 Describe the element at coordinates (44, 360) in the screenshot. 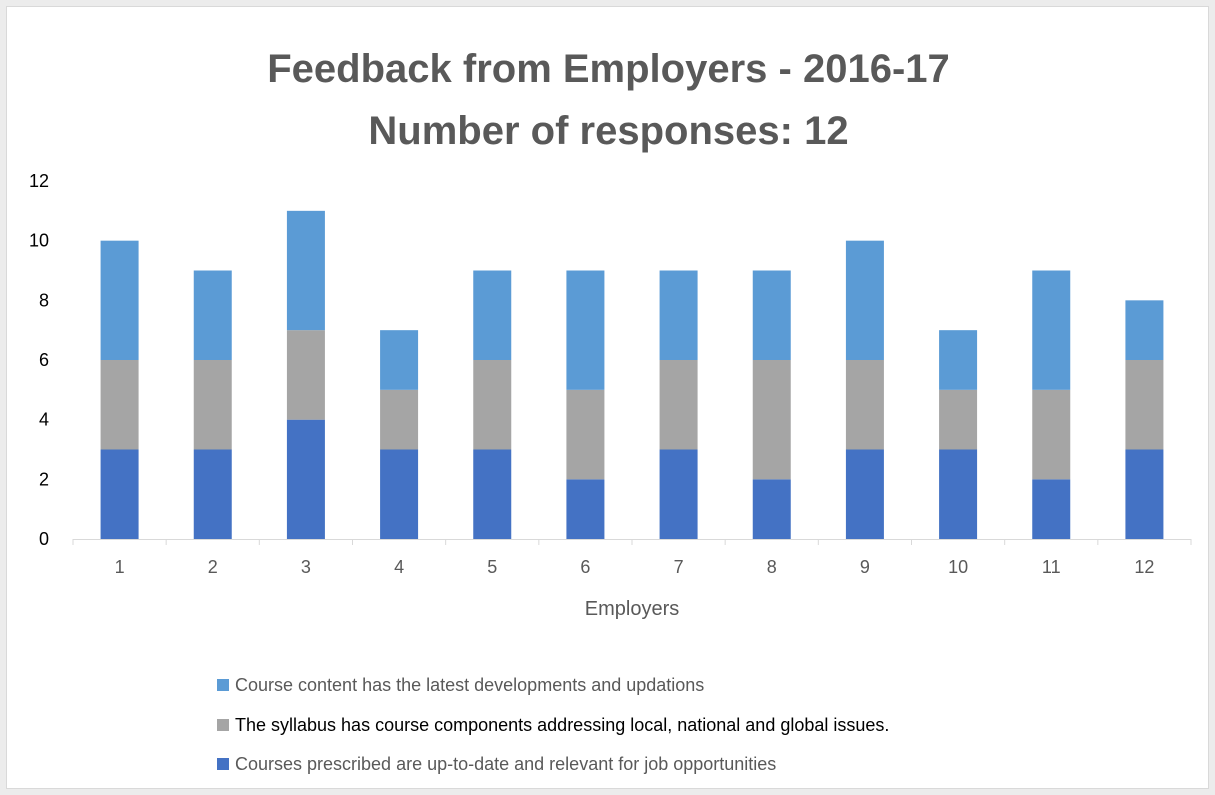

I see `y-tick-label: 6` at that location.